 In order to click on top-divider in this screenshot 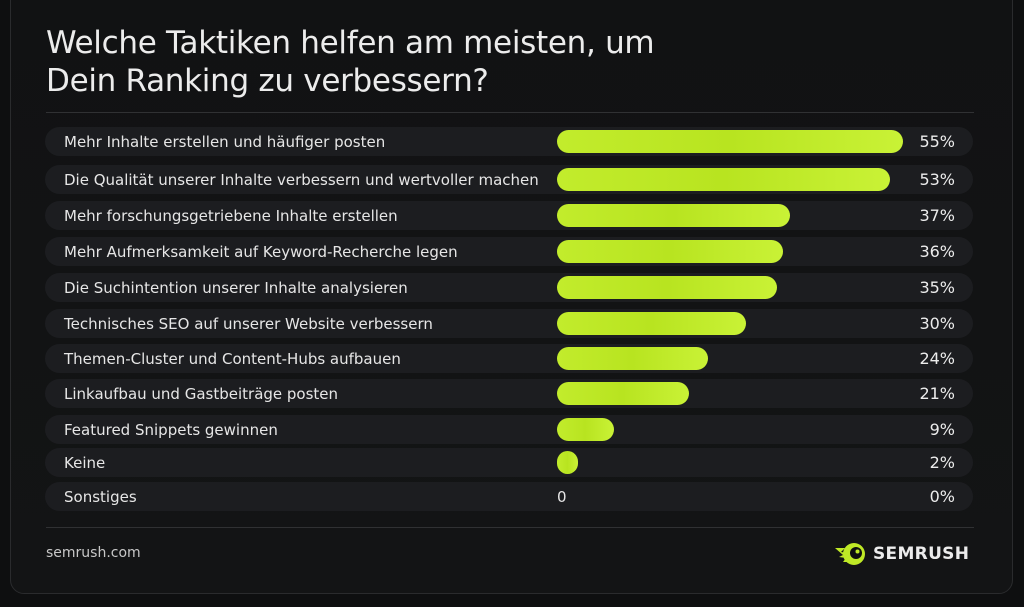, I will do `click(510, 112)`.